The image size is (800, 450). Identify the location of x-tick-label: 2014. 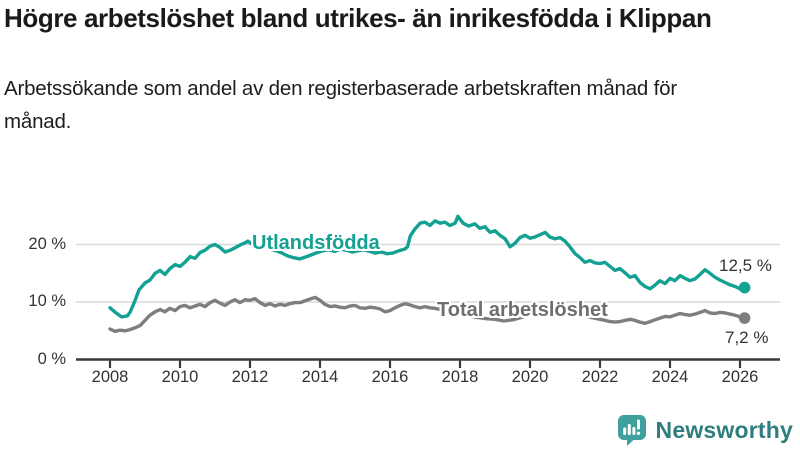
(320, 377).